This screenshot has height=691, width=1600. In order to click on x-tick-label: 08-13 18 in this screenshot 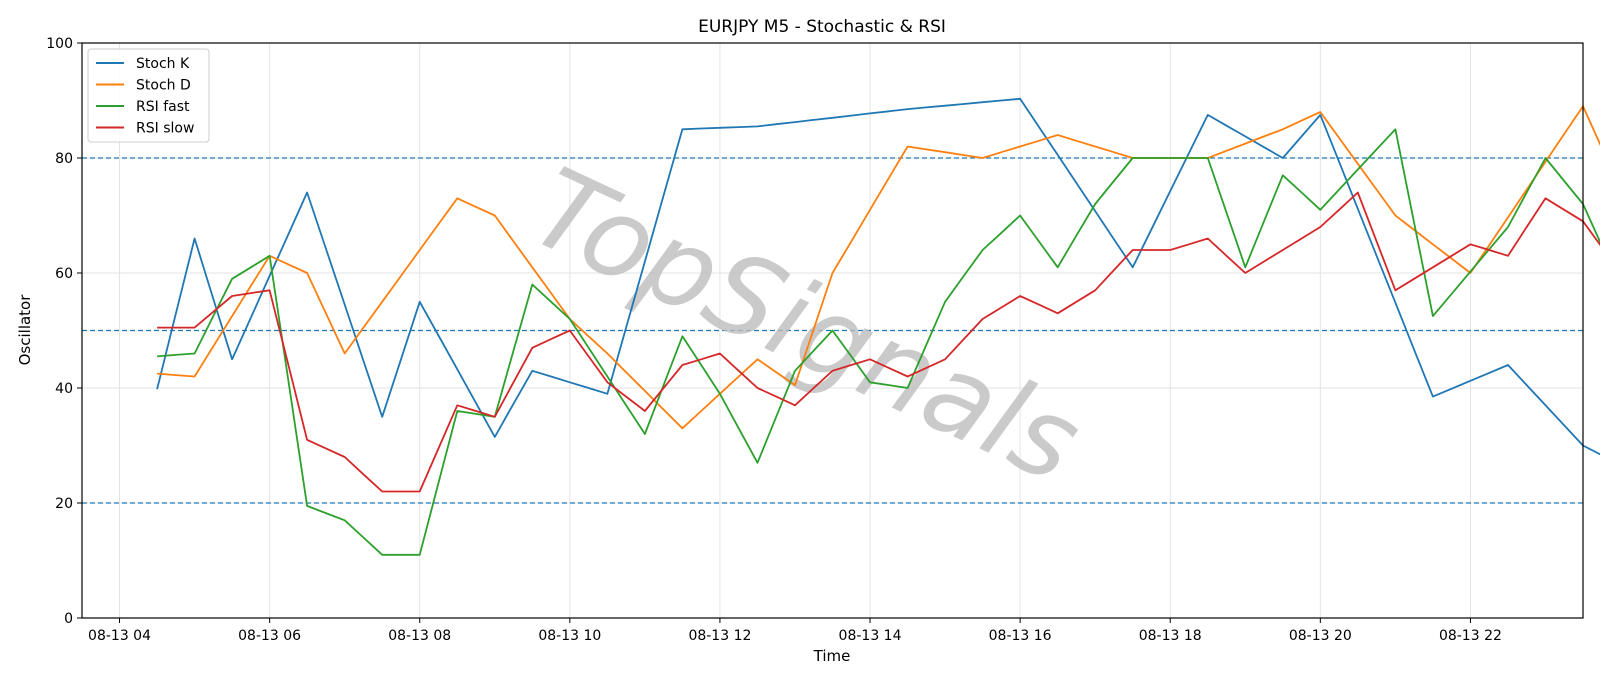, I will do `click(1170, 636)`.